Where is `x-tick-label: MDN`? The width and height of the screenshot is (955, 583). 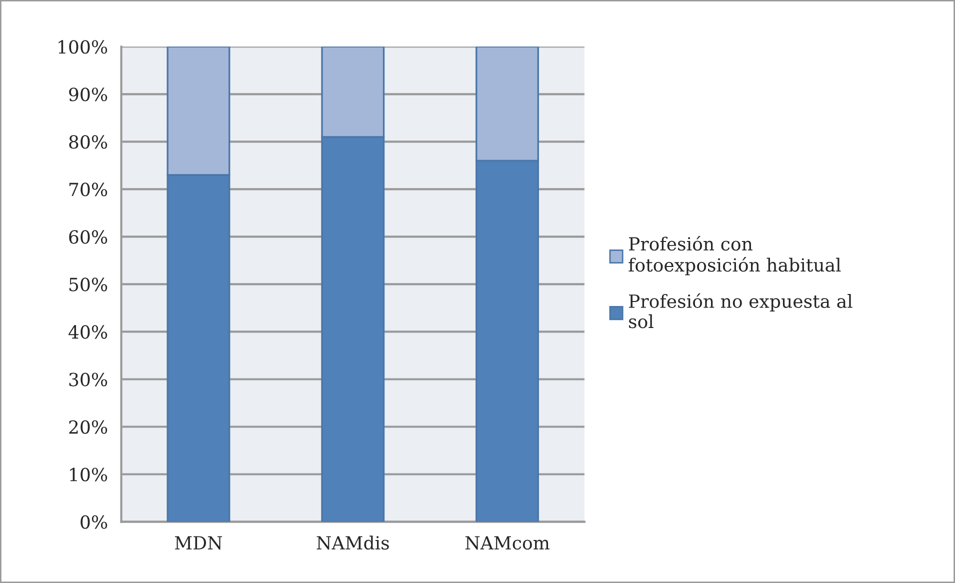 x-tick-label: MDN is located at coordinates (198, 543).